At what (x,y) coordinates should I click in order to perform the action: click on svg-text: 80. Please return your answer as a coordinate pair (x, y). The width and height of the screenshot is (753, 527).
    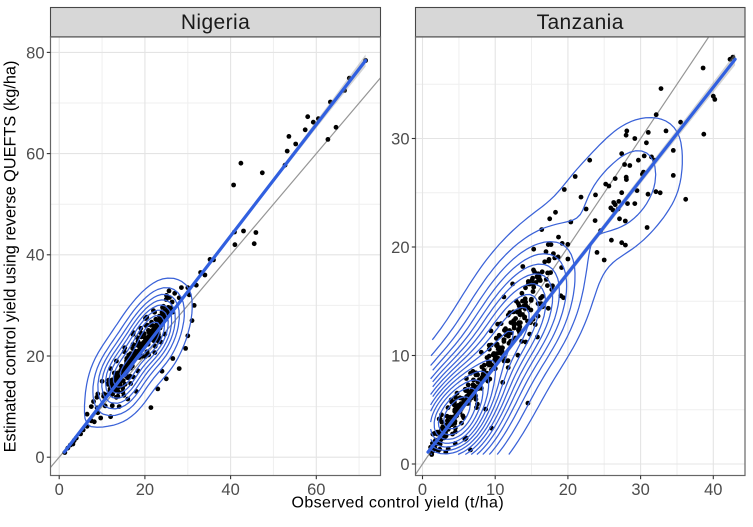
    Looking at the image, I should click on (35, 53).